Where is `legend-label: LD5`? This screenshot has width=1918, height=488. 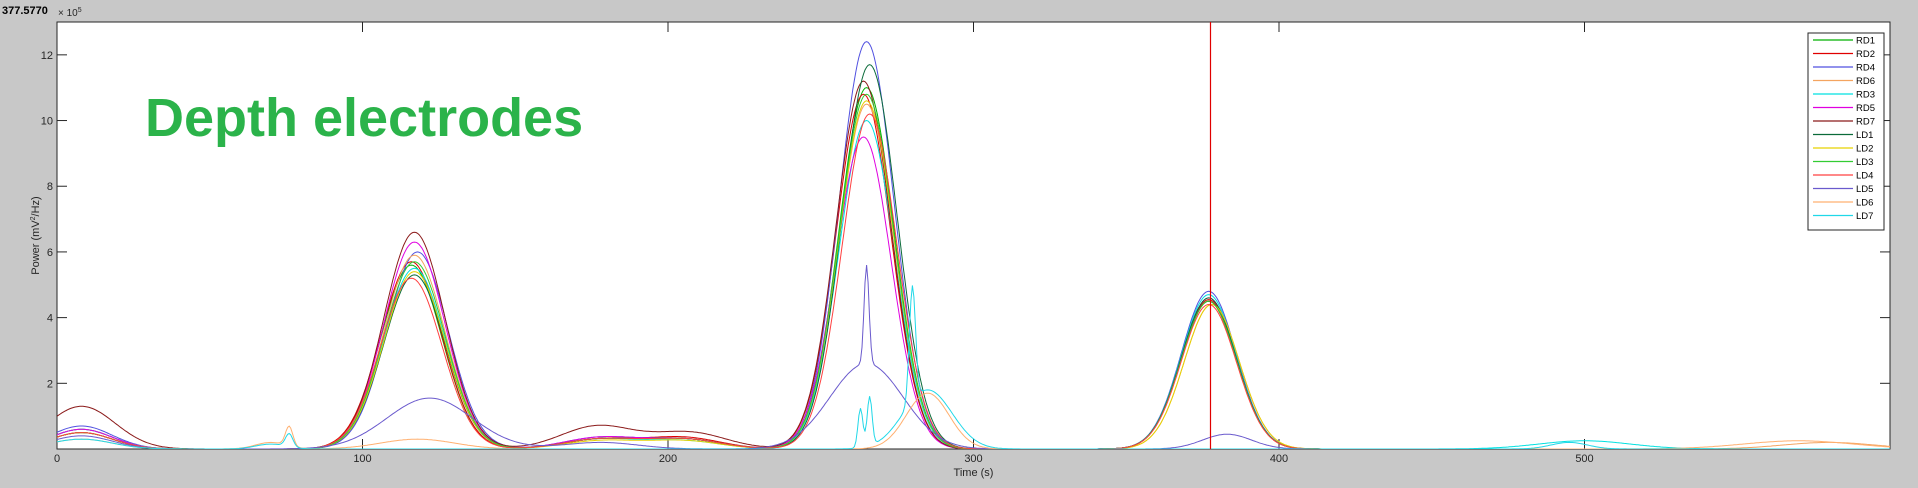
legend-label: LD5 is located at coordinates (1864, 189).